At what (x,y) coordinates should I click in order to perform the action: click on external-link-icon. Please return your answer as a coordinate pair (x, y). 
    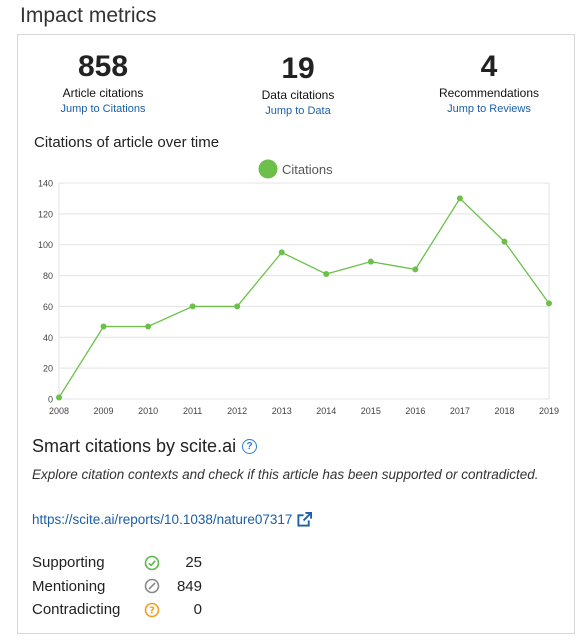
    Looking at the image, I should click on (305, 519).